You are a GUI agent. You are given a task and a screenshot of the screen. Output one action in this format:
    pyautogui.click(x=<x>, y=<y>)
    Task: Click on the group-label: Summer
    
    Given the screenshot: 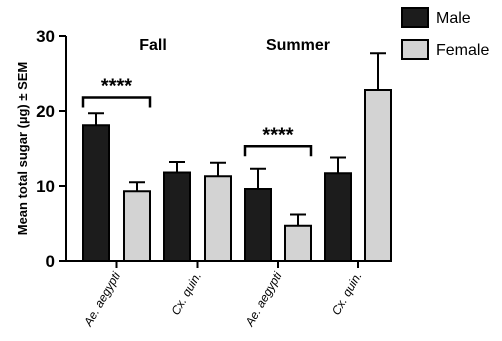 What is the action you would take?
    pyautogui.click(x=298, y=45)
    